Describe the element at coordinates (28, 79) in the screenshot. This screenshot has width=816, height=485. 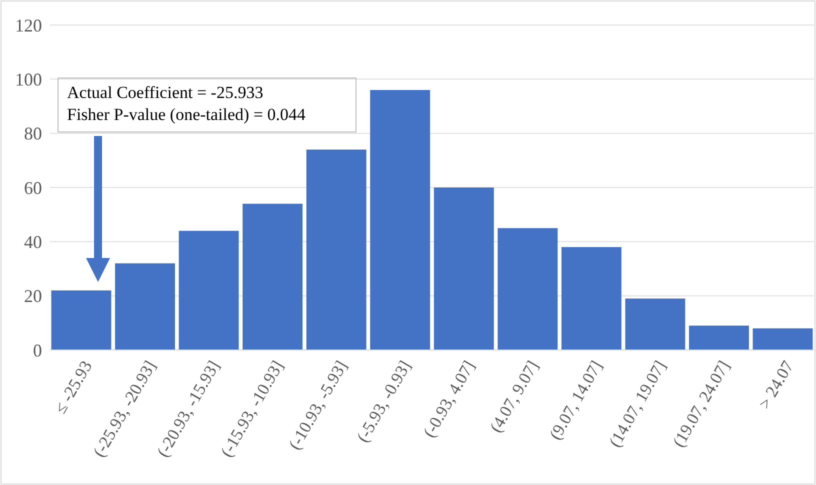
I see `y-tick-label: 100` at that location.